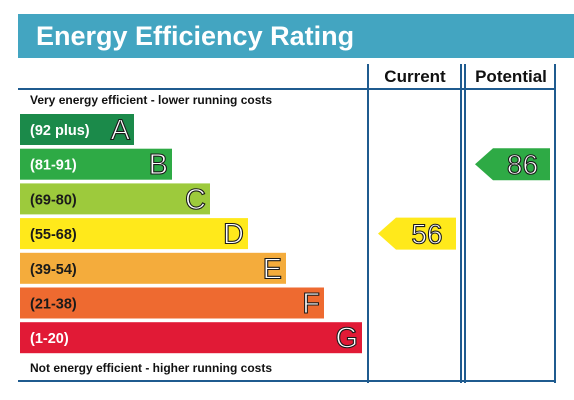  I want to click on band-g-bar, so click(191, 338).